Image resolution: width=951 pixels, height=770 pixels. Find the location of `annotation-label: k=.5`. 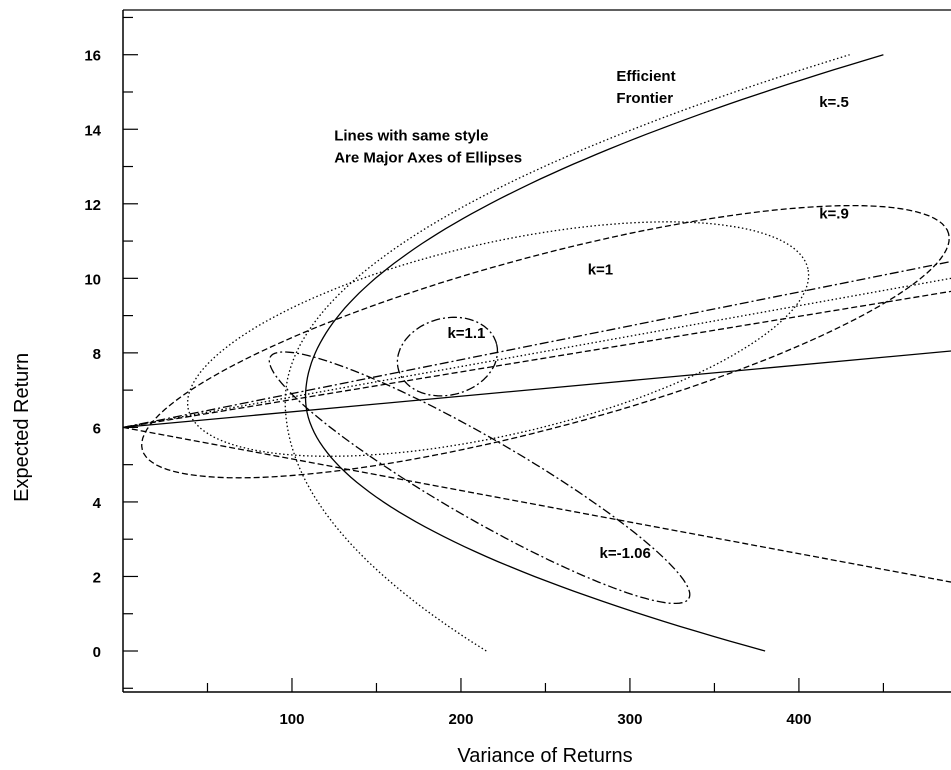

annotation-label: k=.5 is located at coordinates (834, 102).